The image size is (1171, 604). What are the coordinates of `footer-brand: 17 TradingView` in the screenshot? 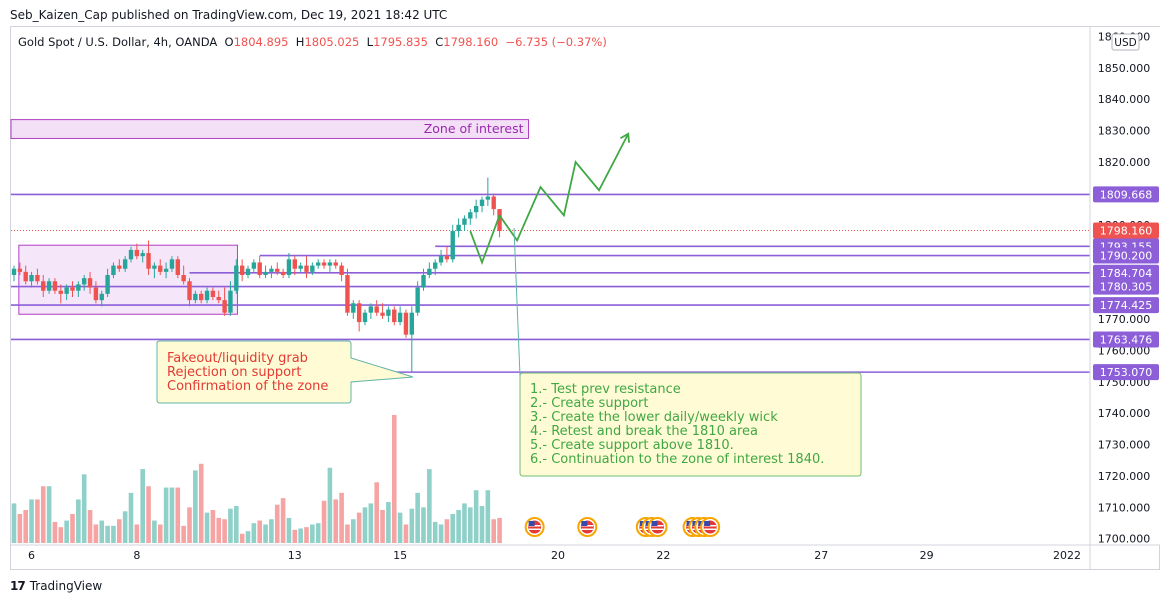 It's located at (56, 586).